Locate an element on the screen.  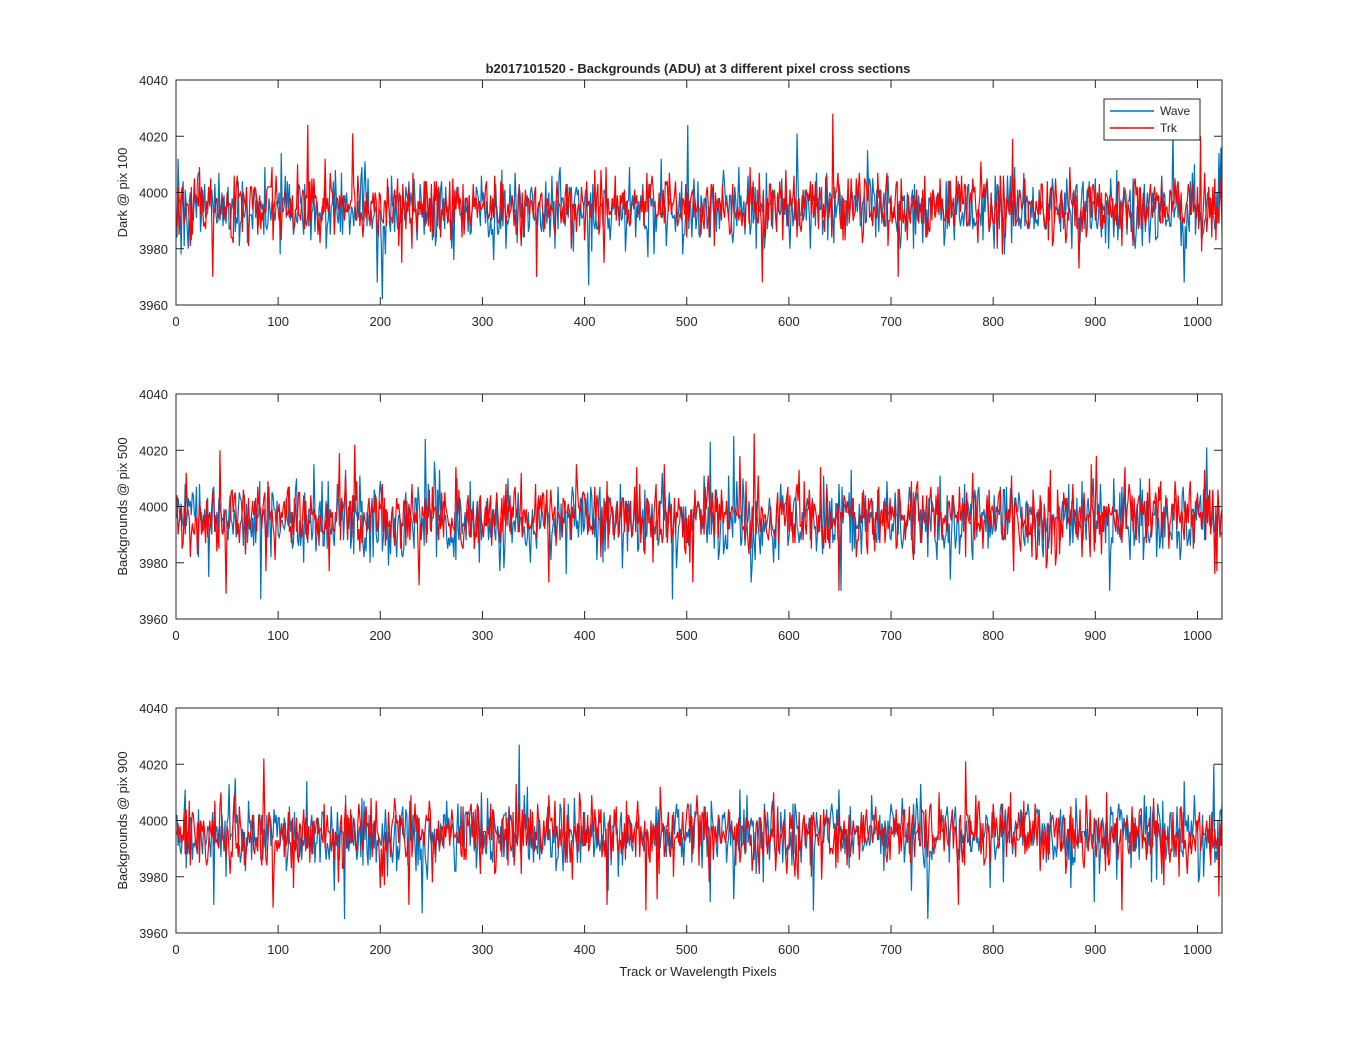
y-axis-label: Dark @ pix 100 is located at coordinates (122, 193).